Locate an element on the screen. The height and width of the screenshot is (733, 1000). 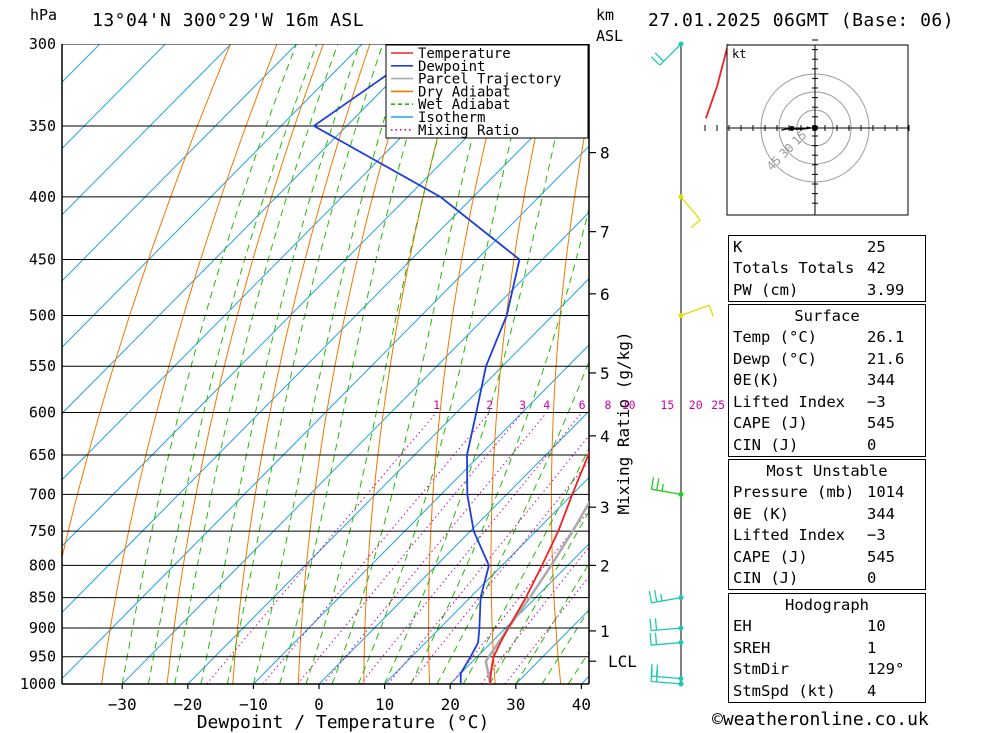
mixing-ratio-axis-title: Mixing Ratio (g/kg) is located at coordinates (623, 422).